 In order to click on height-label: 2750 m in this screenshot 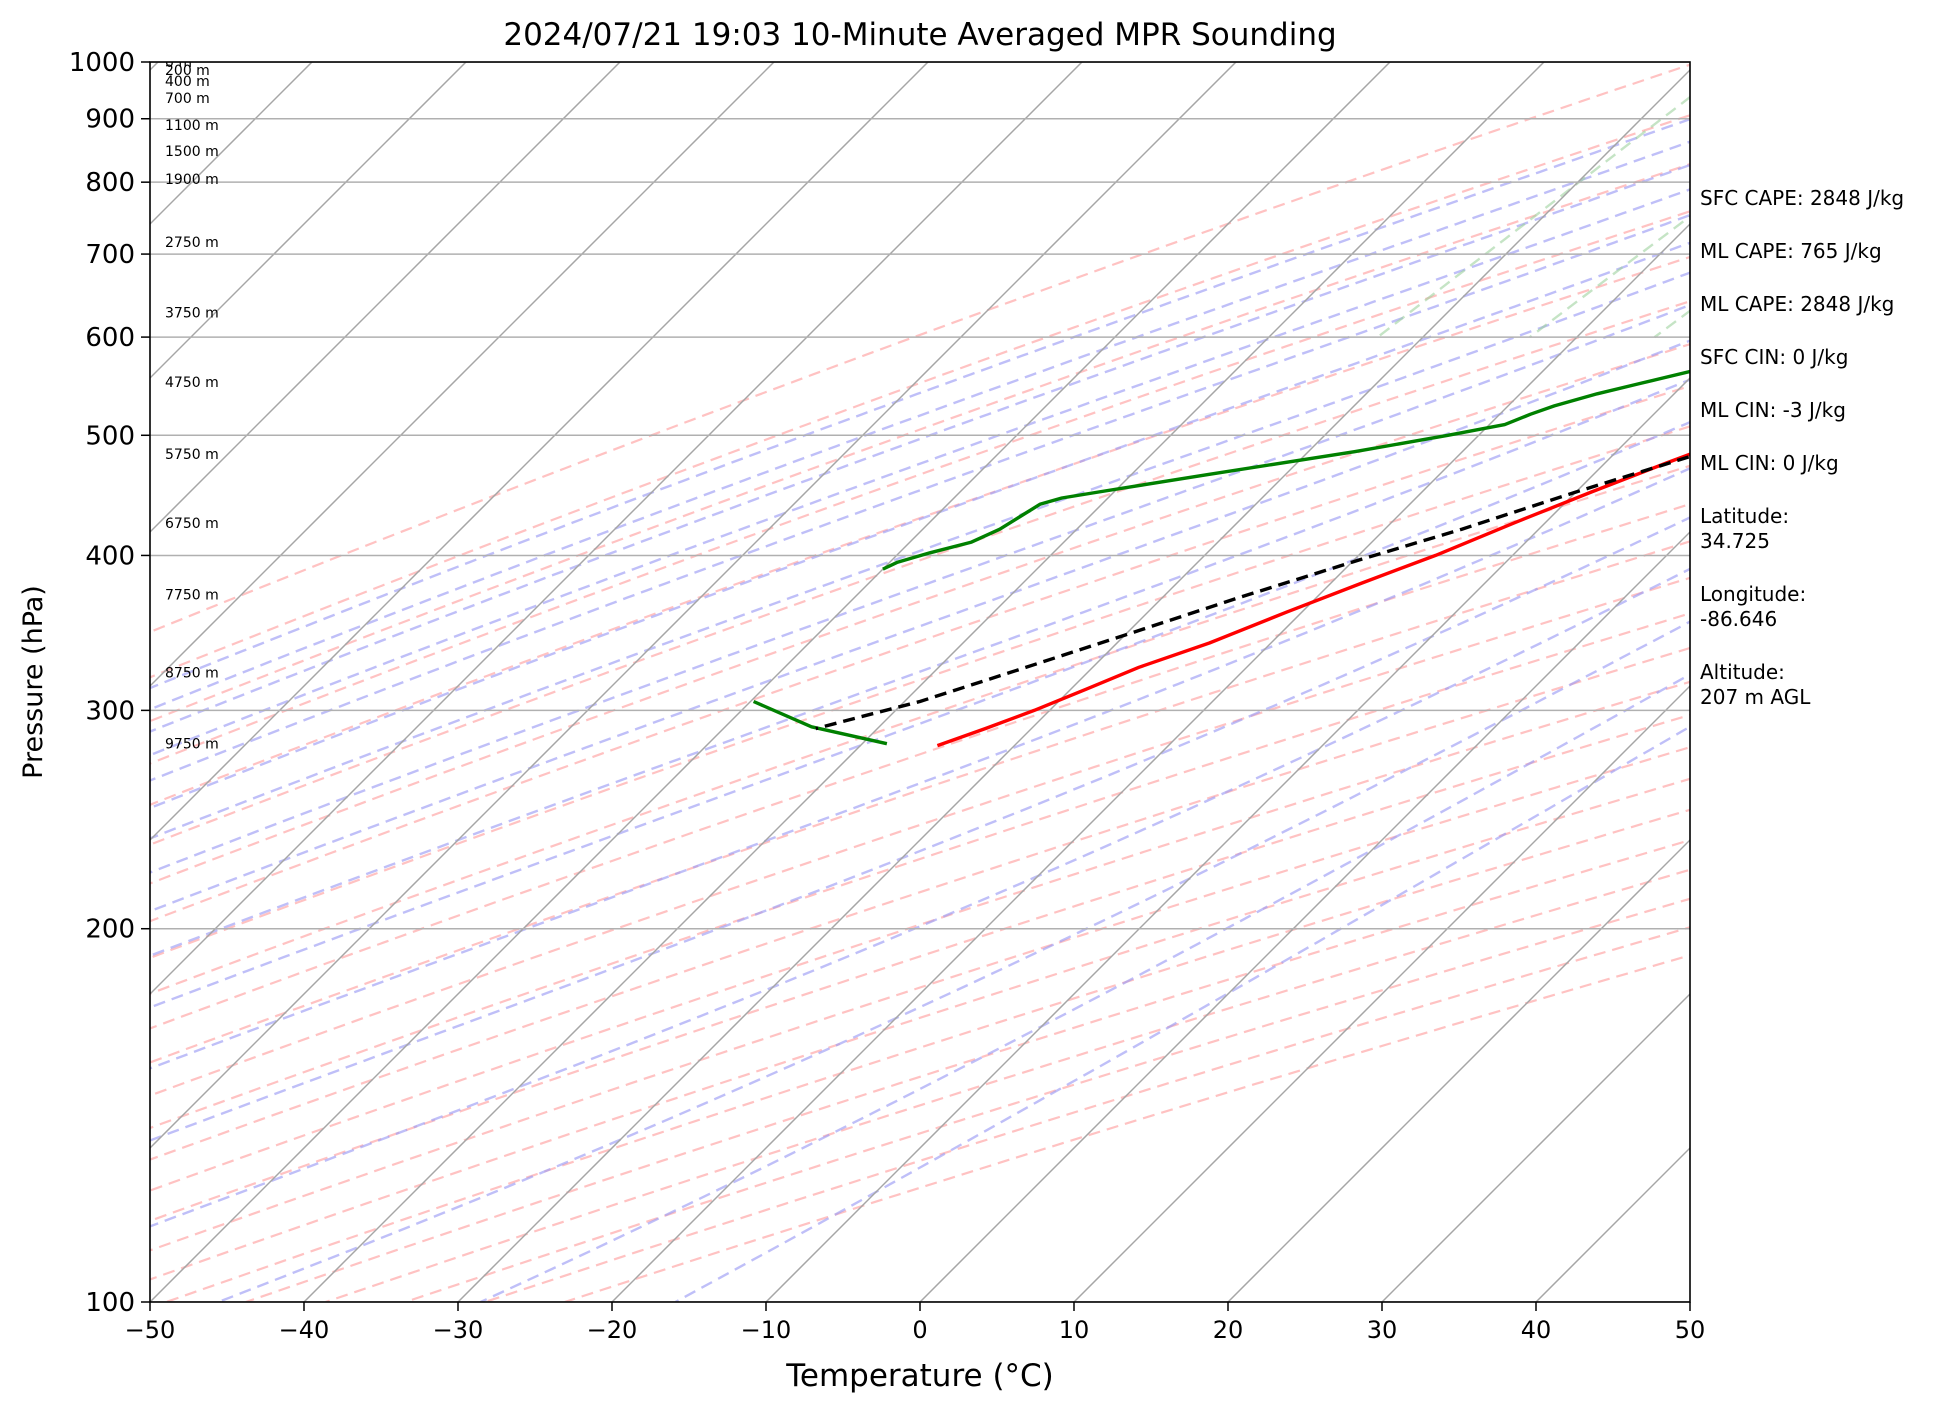, I will do `click(192, 243)`.